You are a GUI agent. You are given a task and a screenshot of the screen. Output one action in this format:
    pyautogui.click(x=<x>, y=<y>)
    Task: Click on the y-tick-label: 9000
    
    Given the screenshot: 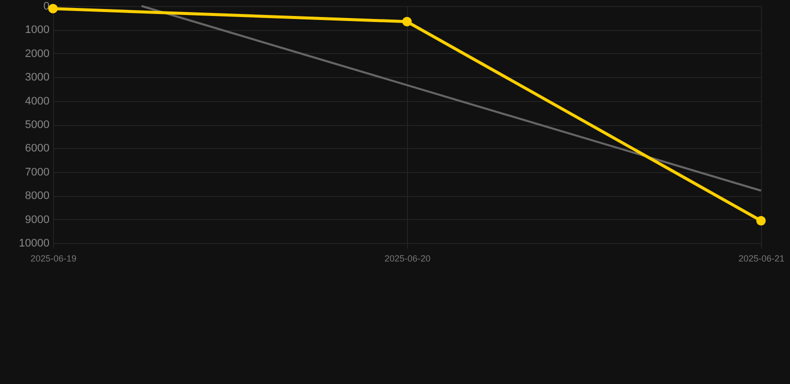 What is the action you would take?
    pyautogui.click(x=37, y=220)
    